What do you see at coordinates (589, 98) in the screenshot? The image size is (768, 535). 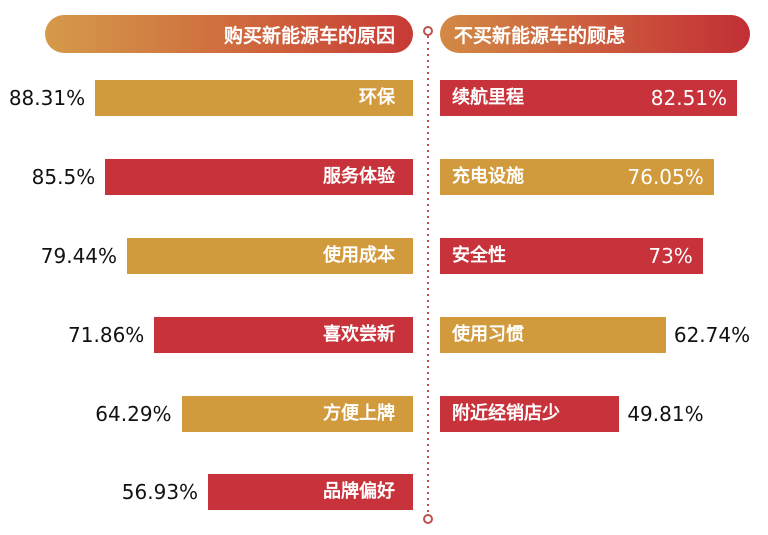 I see `bar-right-1: 续航里程 82.51%` at bounding box center [589, 98].